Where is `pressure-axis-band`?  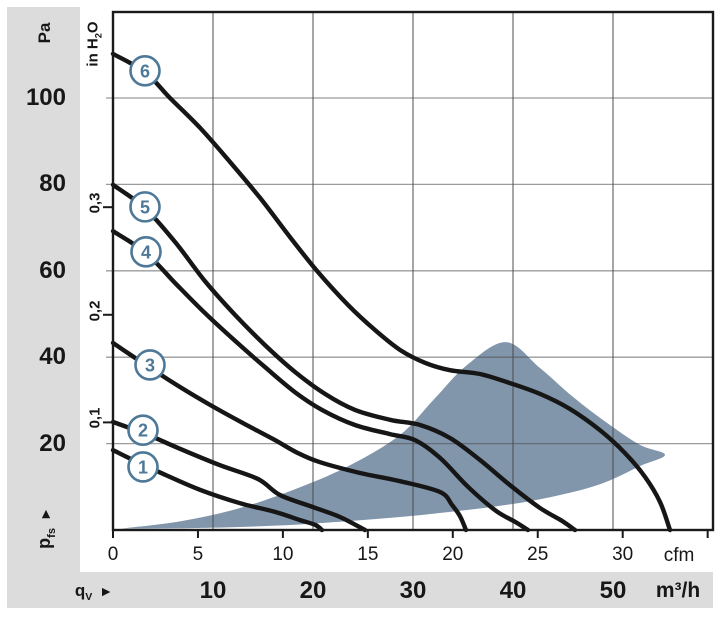 pressure-axis-band is located at coordinates (43, 289).